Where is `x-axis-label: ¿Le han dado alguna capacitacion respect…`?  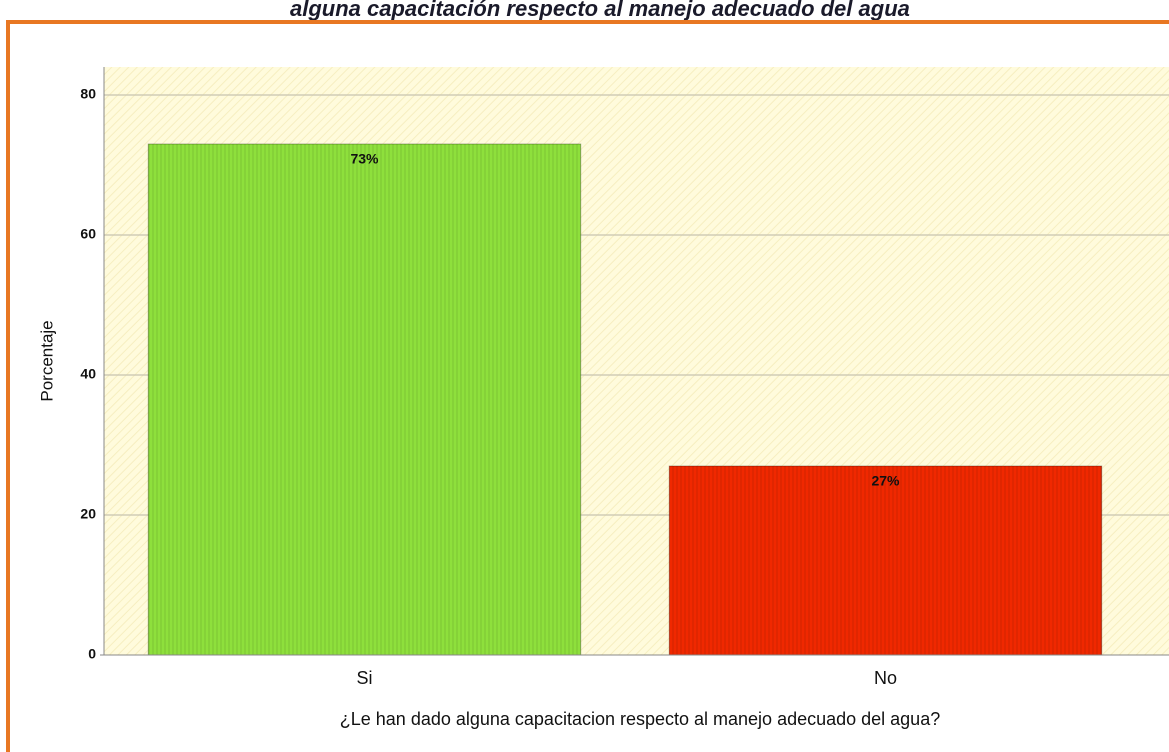 x-axis-label: ¿Le han dado alguna capacitacion respect… is located at coordinates (640, 719).